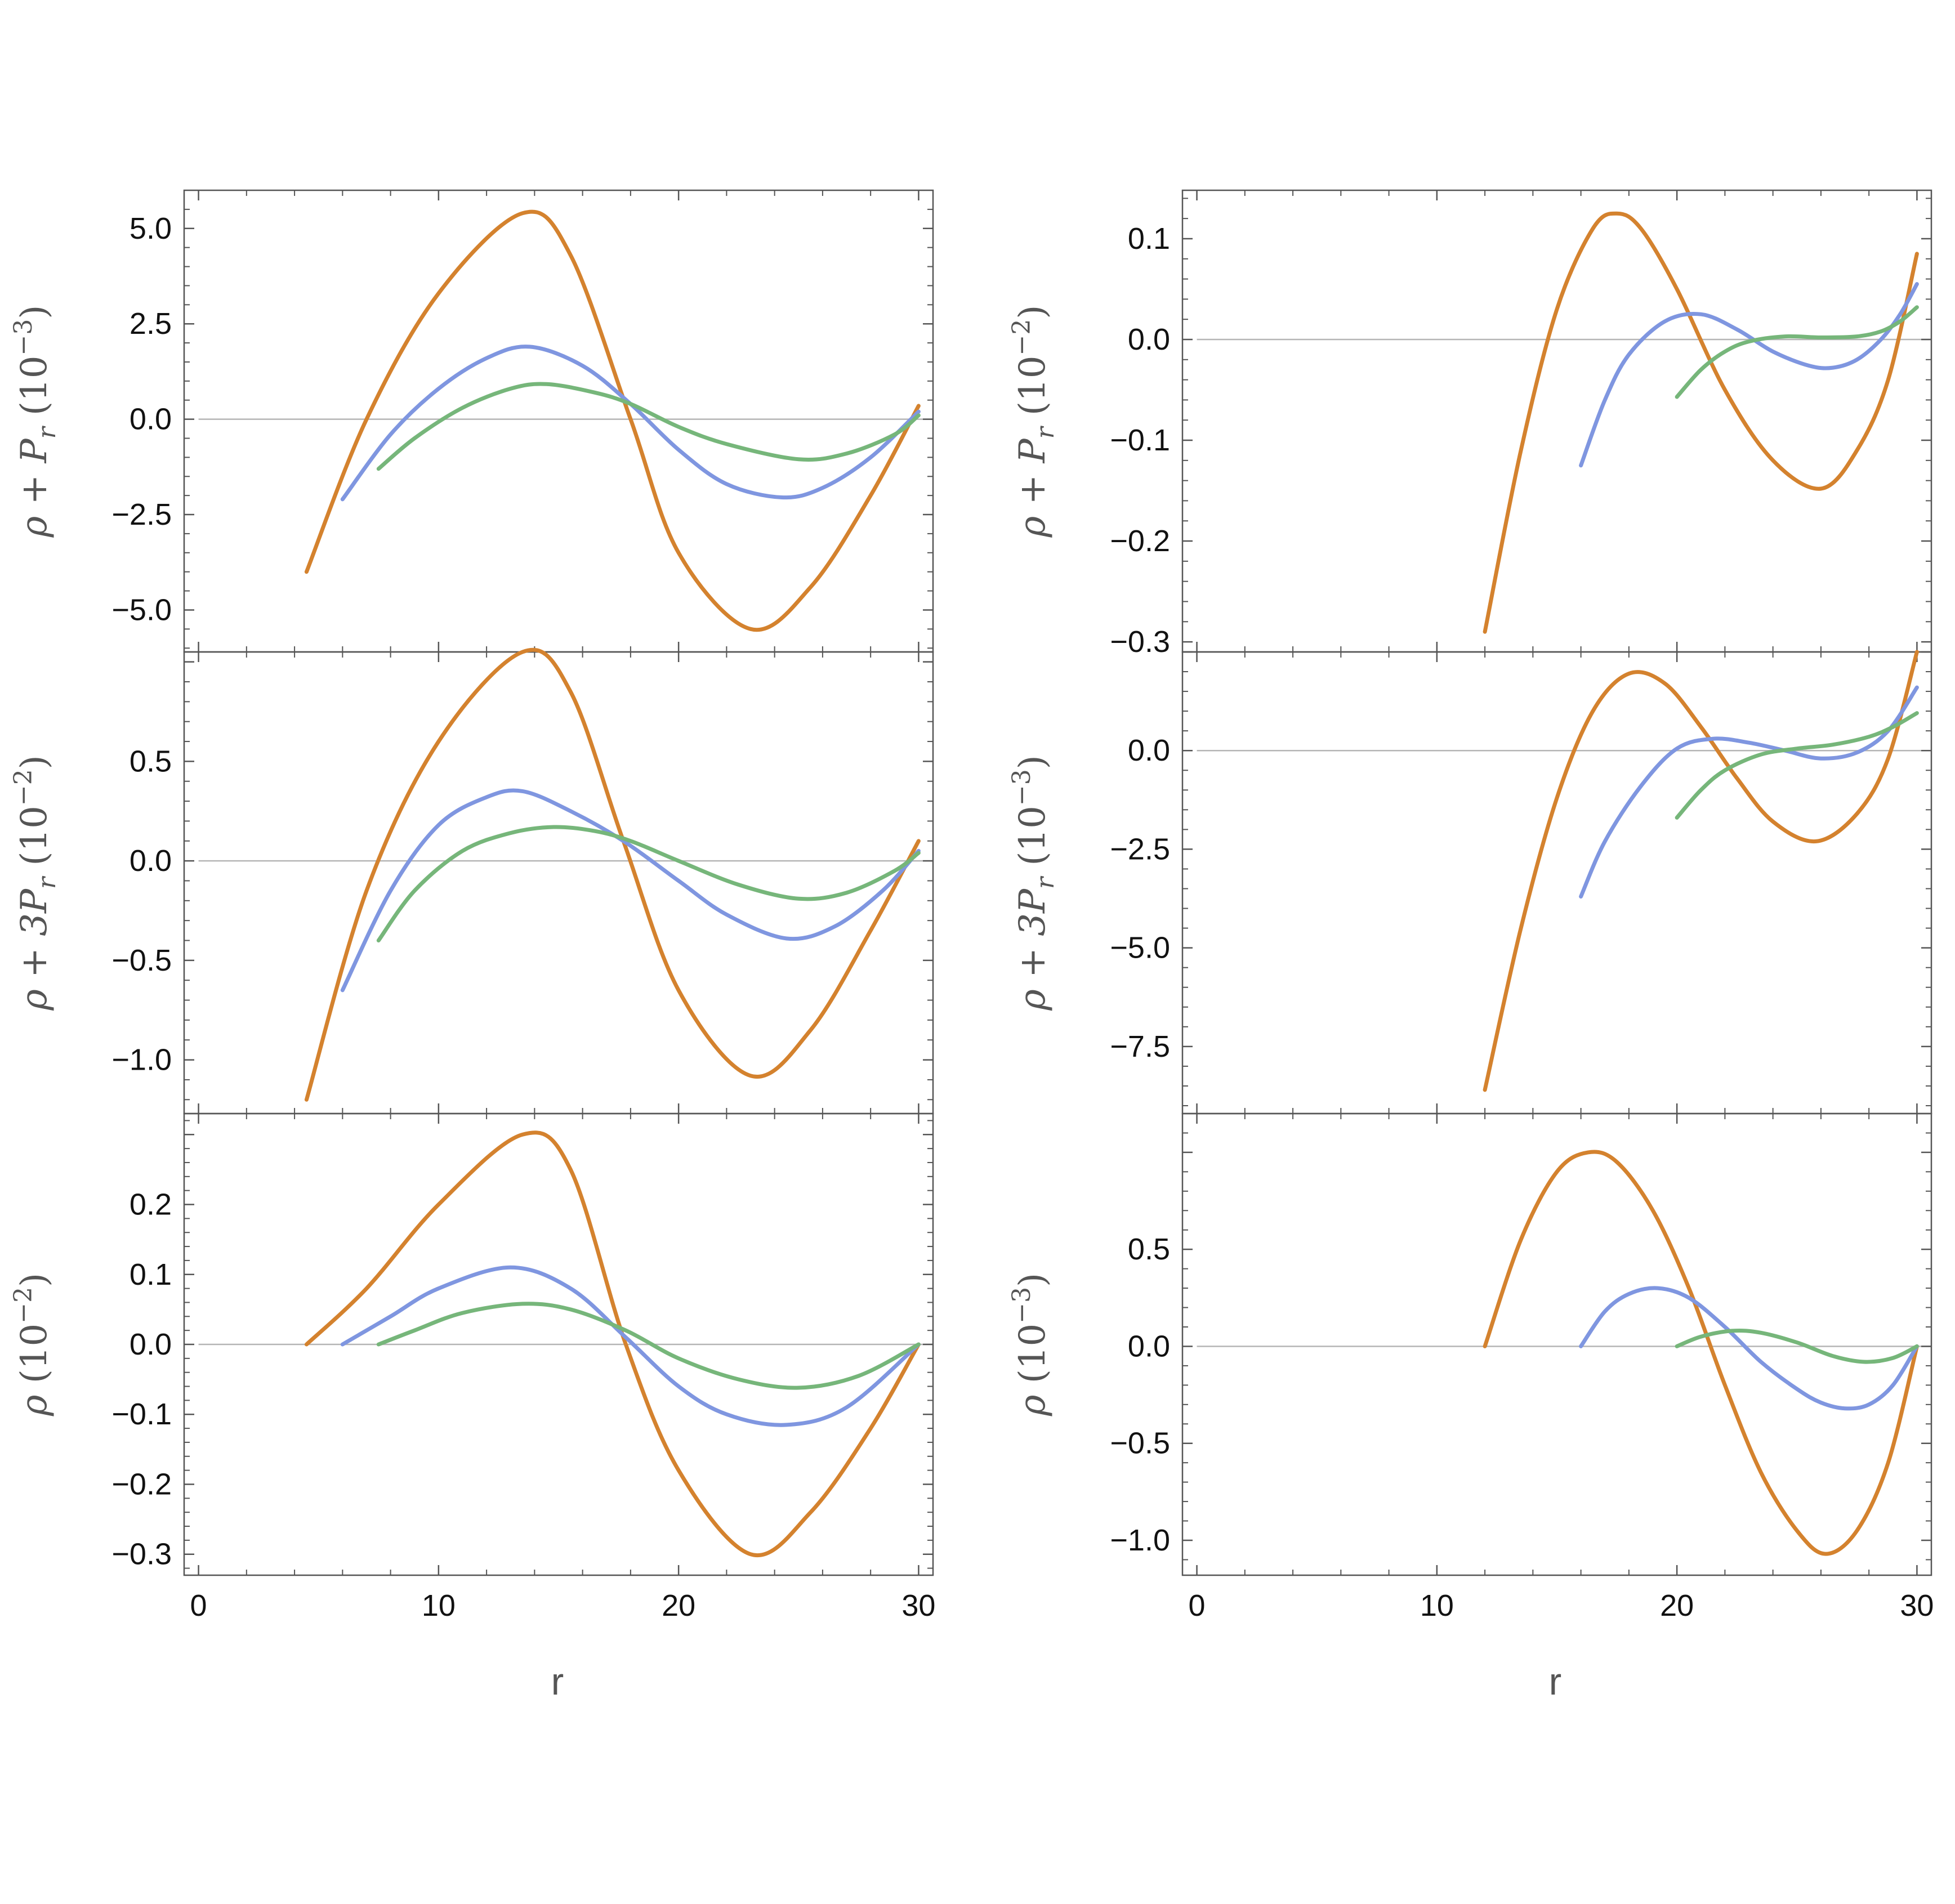 This screenshot has width=1955, height=1904. I want to click on y-axis-label: ρ + Pr (10−3), so click(35, 421).